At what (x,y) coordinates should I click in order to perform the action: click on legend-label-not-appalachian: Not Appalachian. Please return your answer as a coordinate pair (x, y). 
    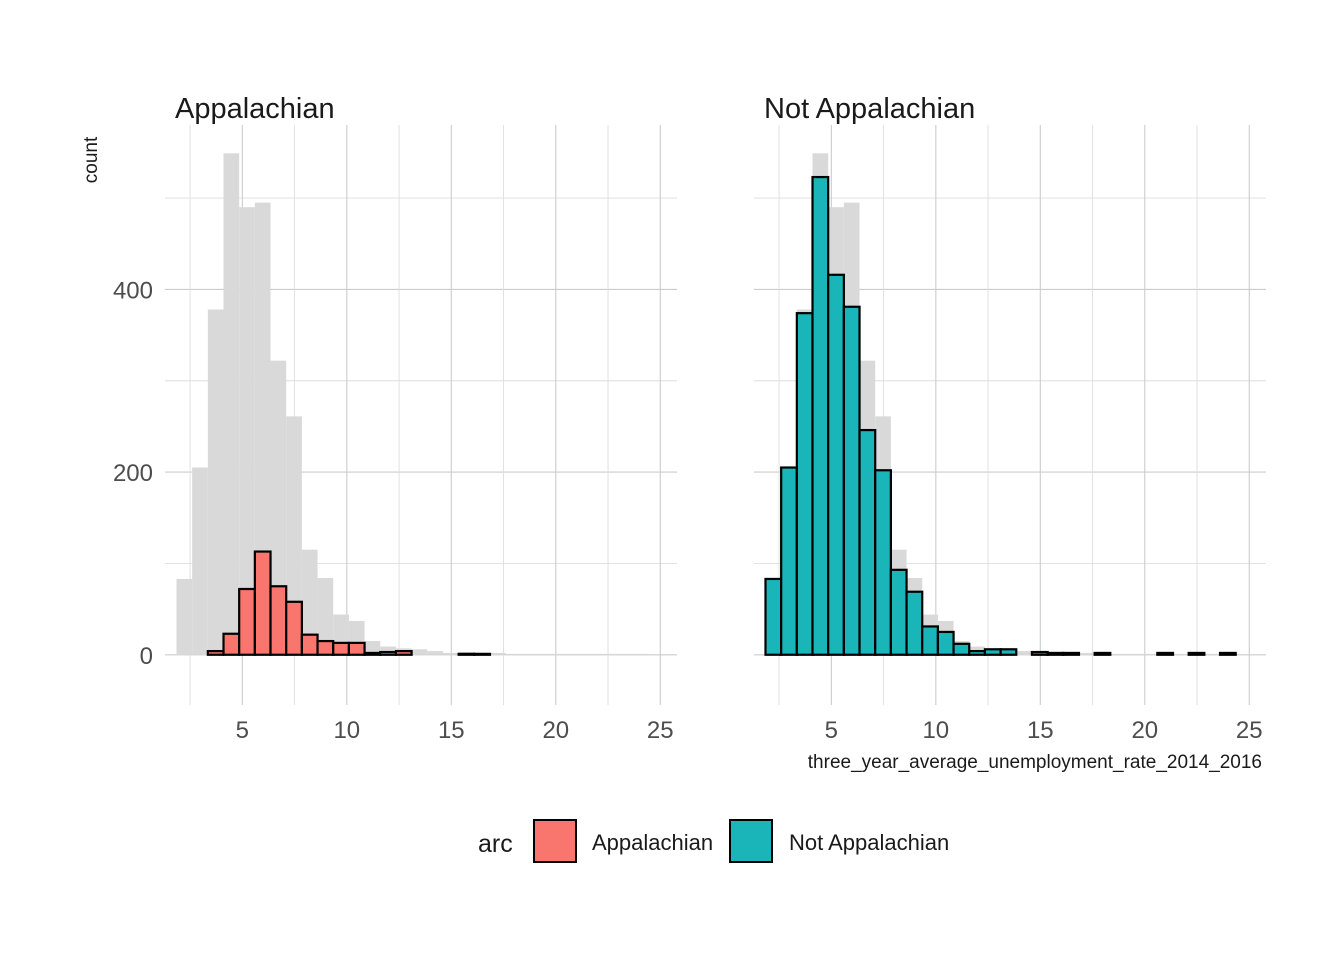
    Looking at the image, I should click on (869, 842).